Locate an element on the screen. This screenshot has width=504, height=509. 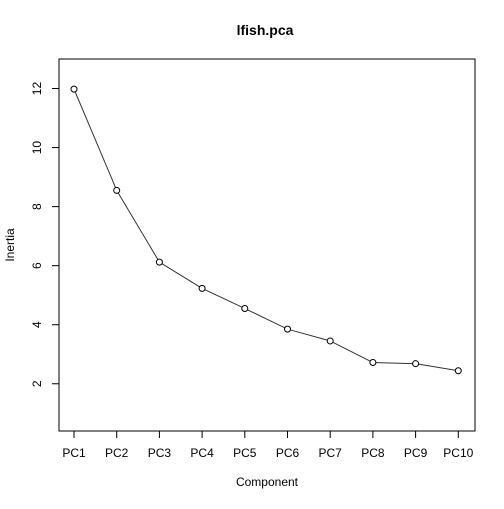
x-tick-label: PC9 is located at coordinates (416, 453).